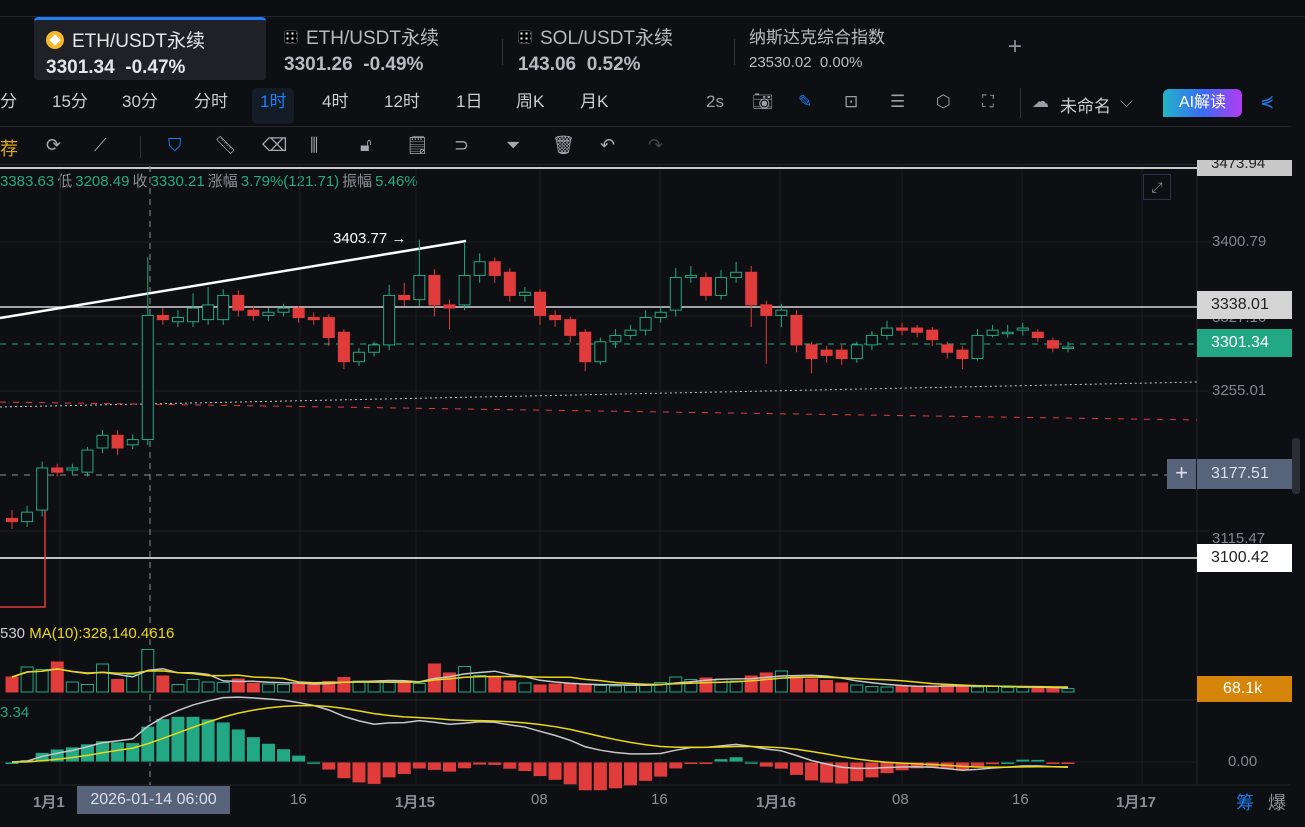  What do you see at coordinates (656, 145) in the screenshot?
I see `redo-icon: ↷` at bounding box center [656, 145].